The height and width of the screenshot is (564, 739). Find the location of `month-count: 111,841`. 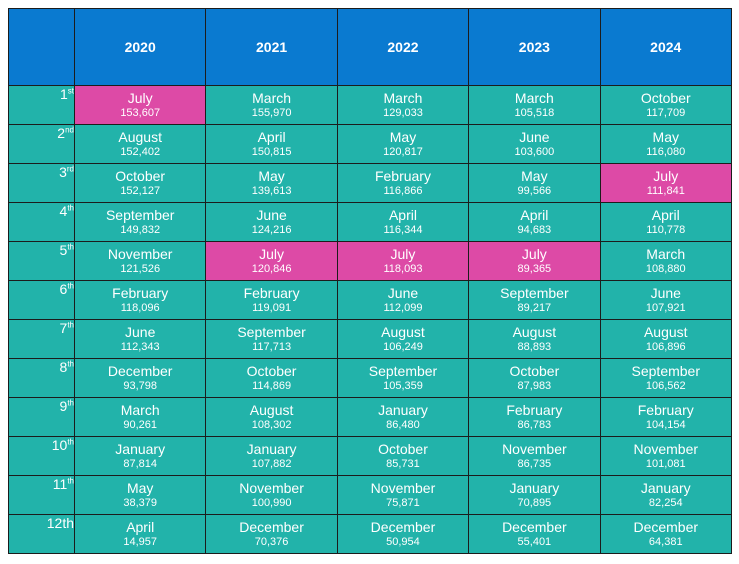

month-count: 111,841 is located at coordinates (665, 191).